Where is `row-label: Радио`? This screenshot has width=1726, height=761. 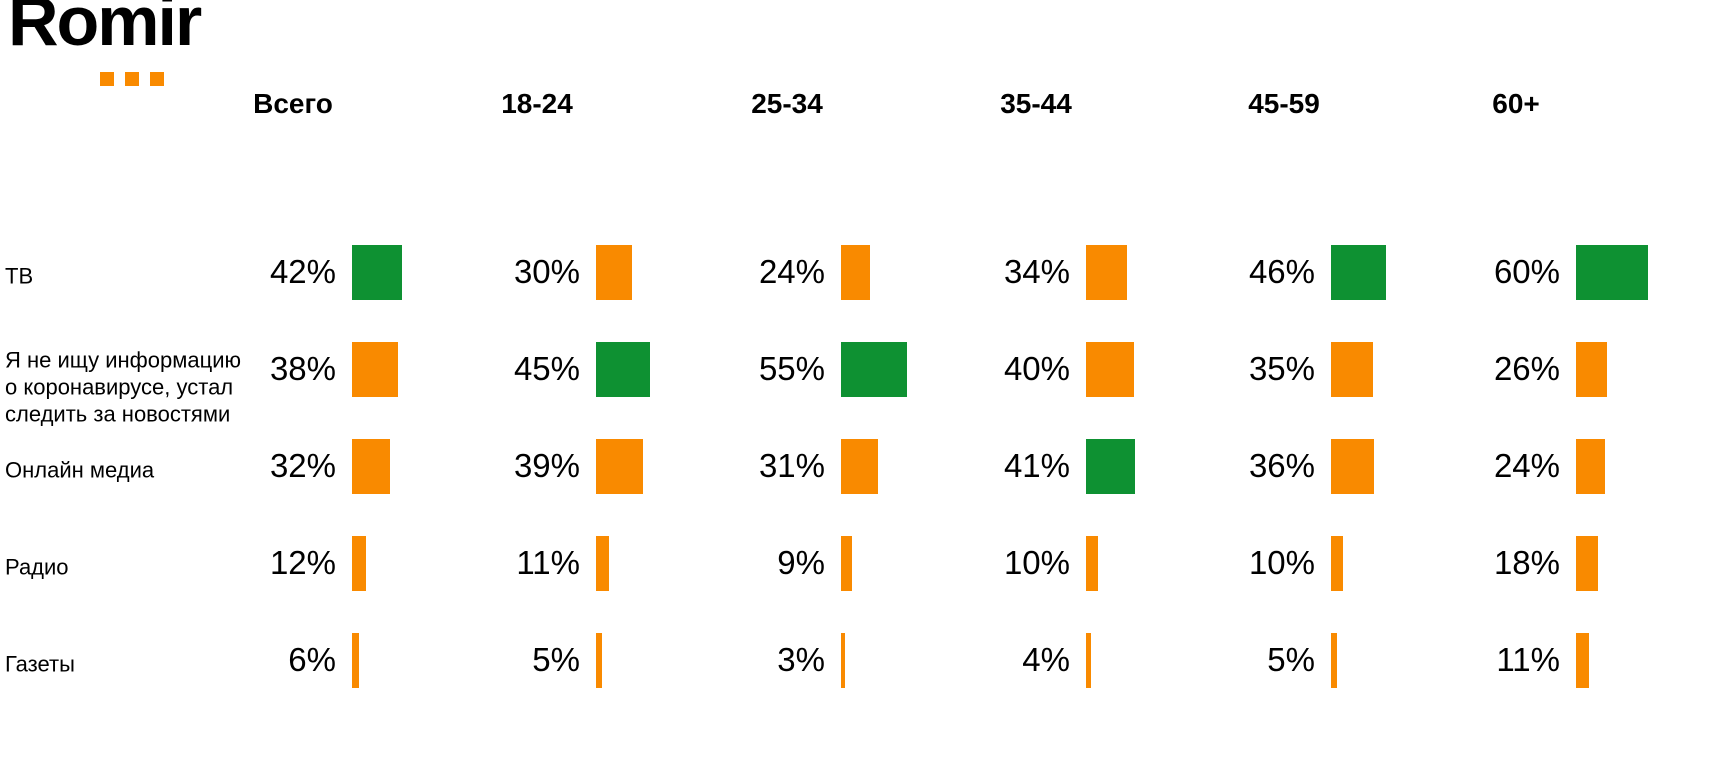 row-label: Радио is located at coordinates (37, 567).